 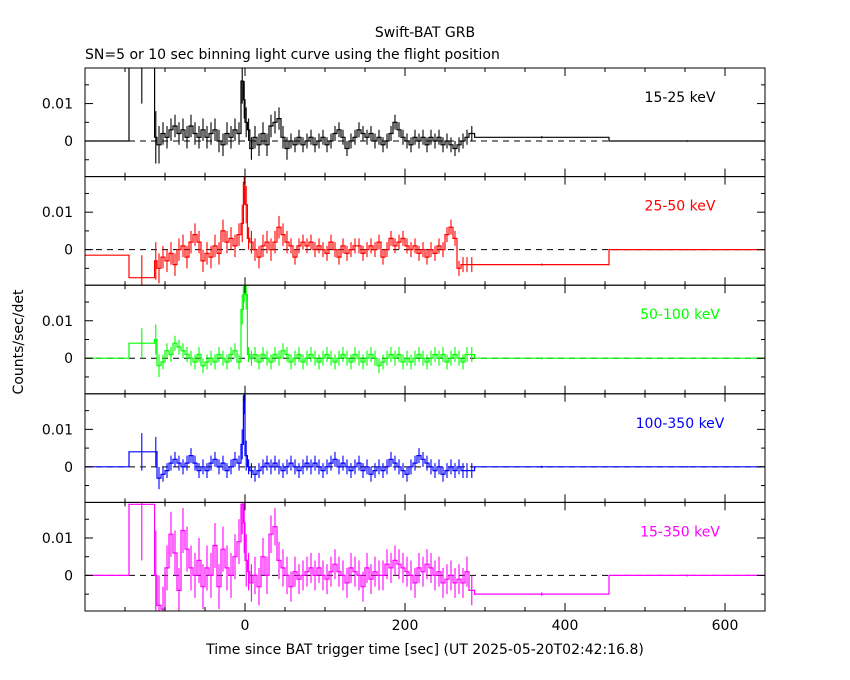 I want to click on legend-label: 15-350 keV, so click(x=680, y=532).